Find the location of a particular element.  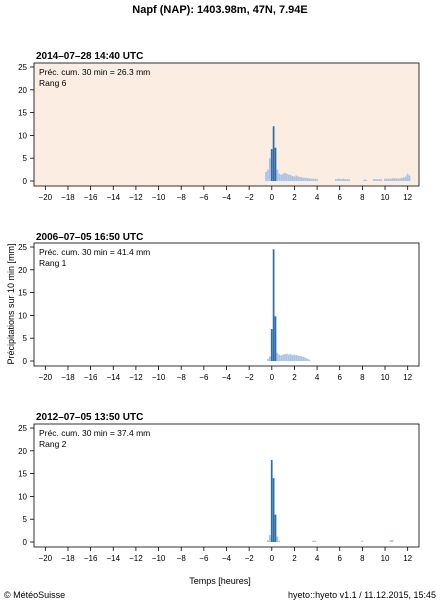

annotation-1-2: Rang 6 is located at coordinates (53, 83).